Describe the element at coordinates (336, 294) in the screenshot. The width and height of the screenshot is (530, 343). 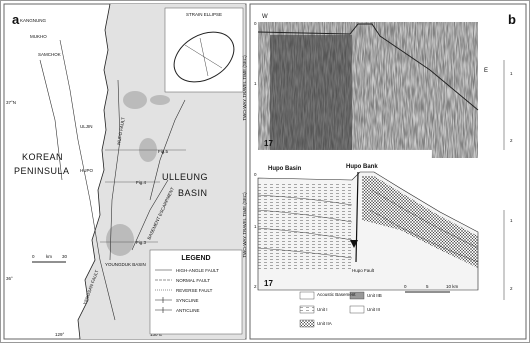
I see `legend-item: Acoustic Basement` at that location.